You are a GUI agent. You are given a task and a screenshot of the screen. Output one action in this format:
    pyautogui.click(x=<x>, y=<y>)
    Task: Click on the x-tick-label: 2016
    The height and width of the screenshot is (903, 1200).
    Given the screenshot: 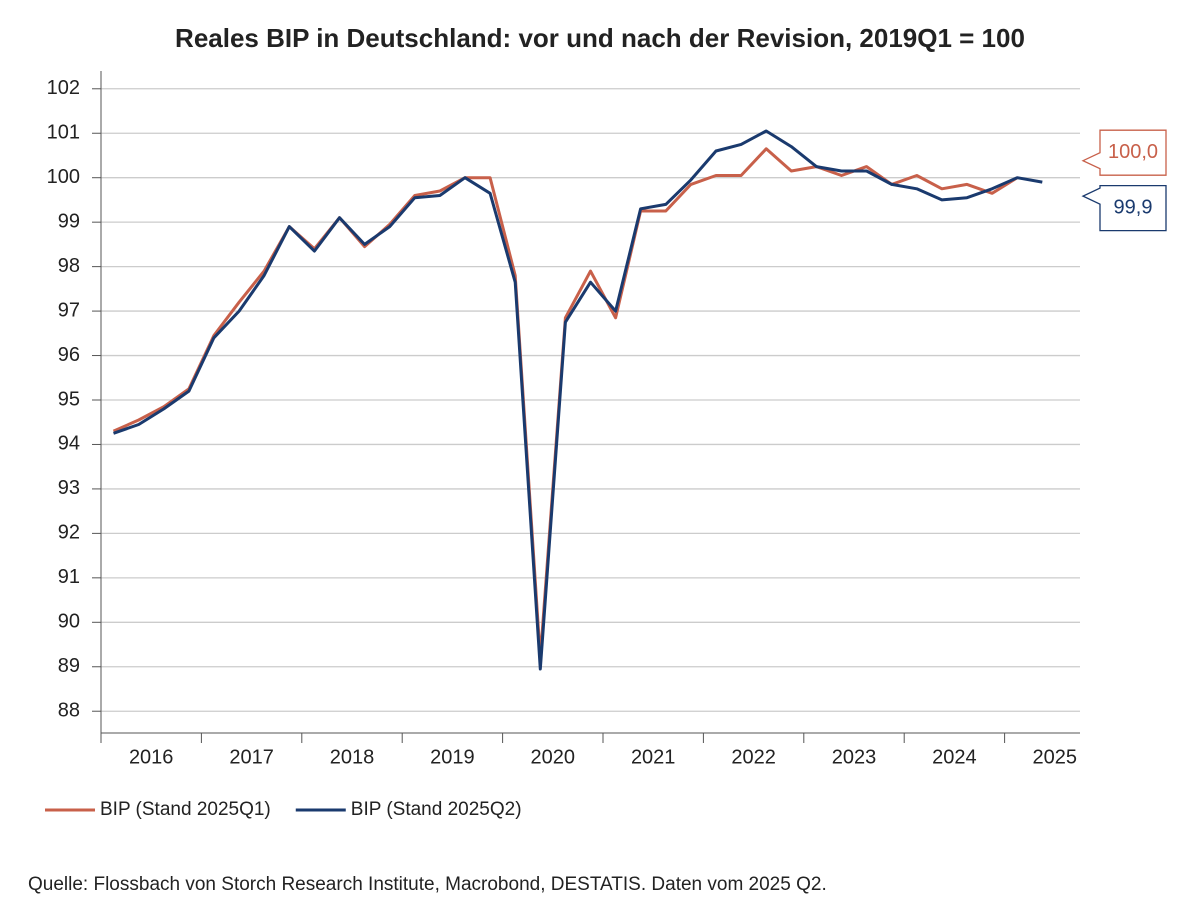 What is the action you would take?
    pyautogui.click(x=151, y=757)
    